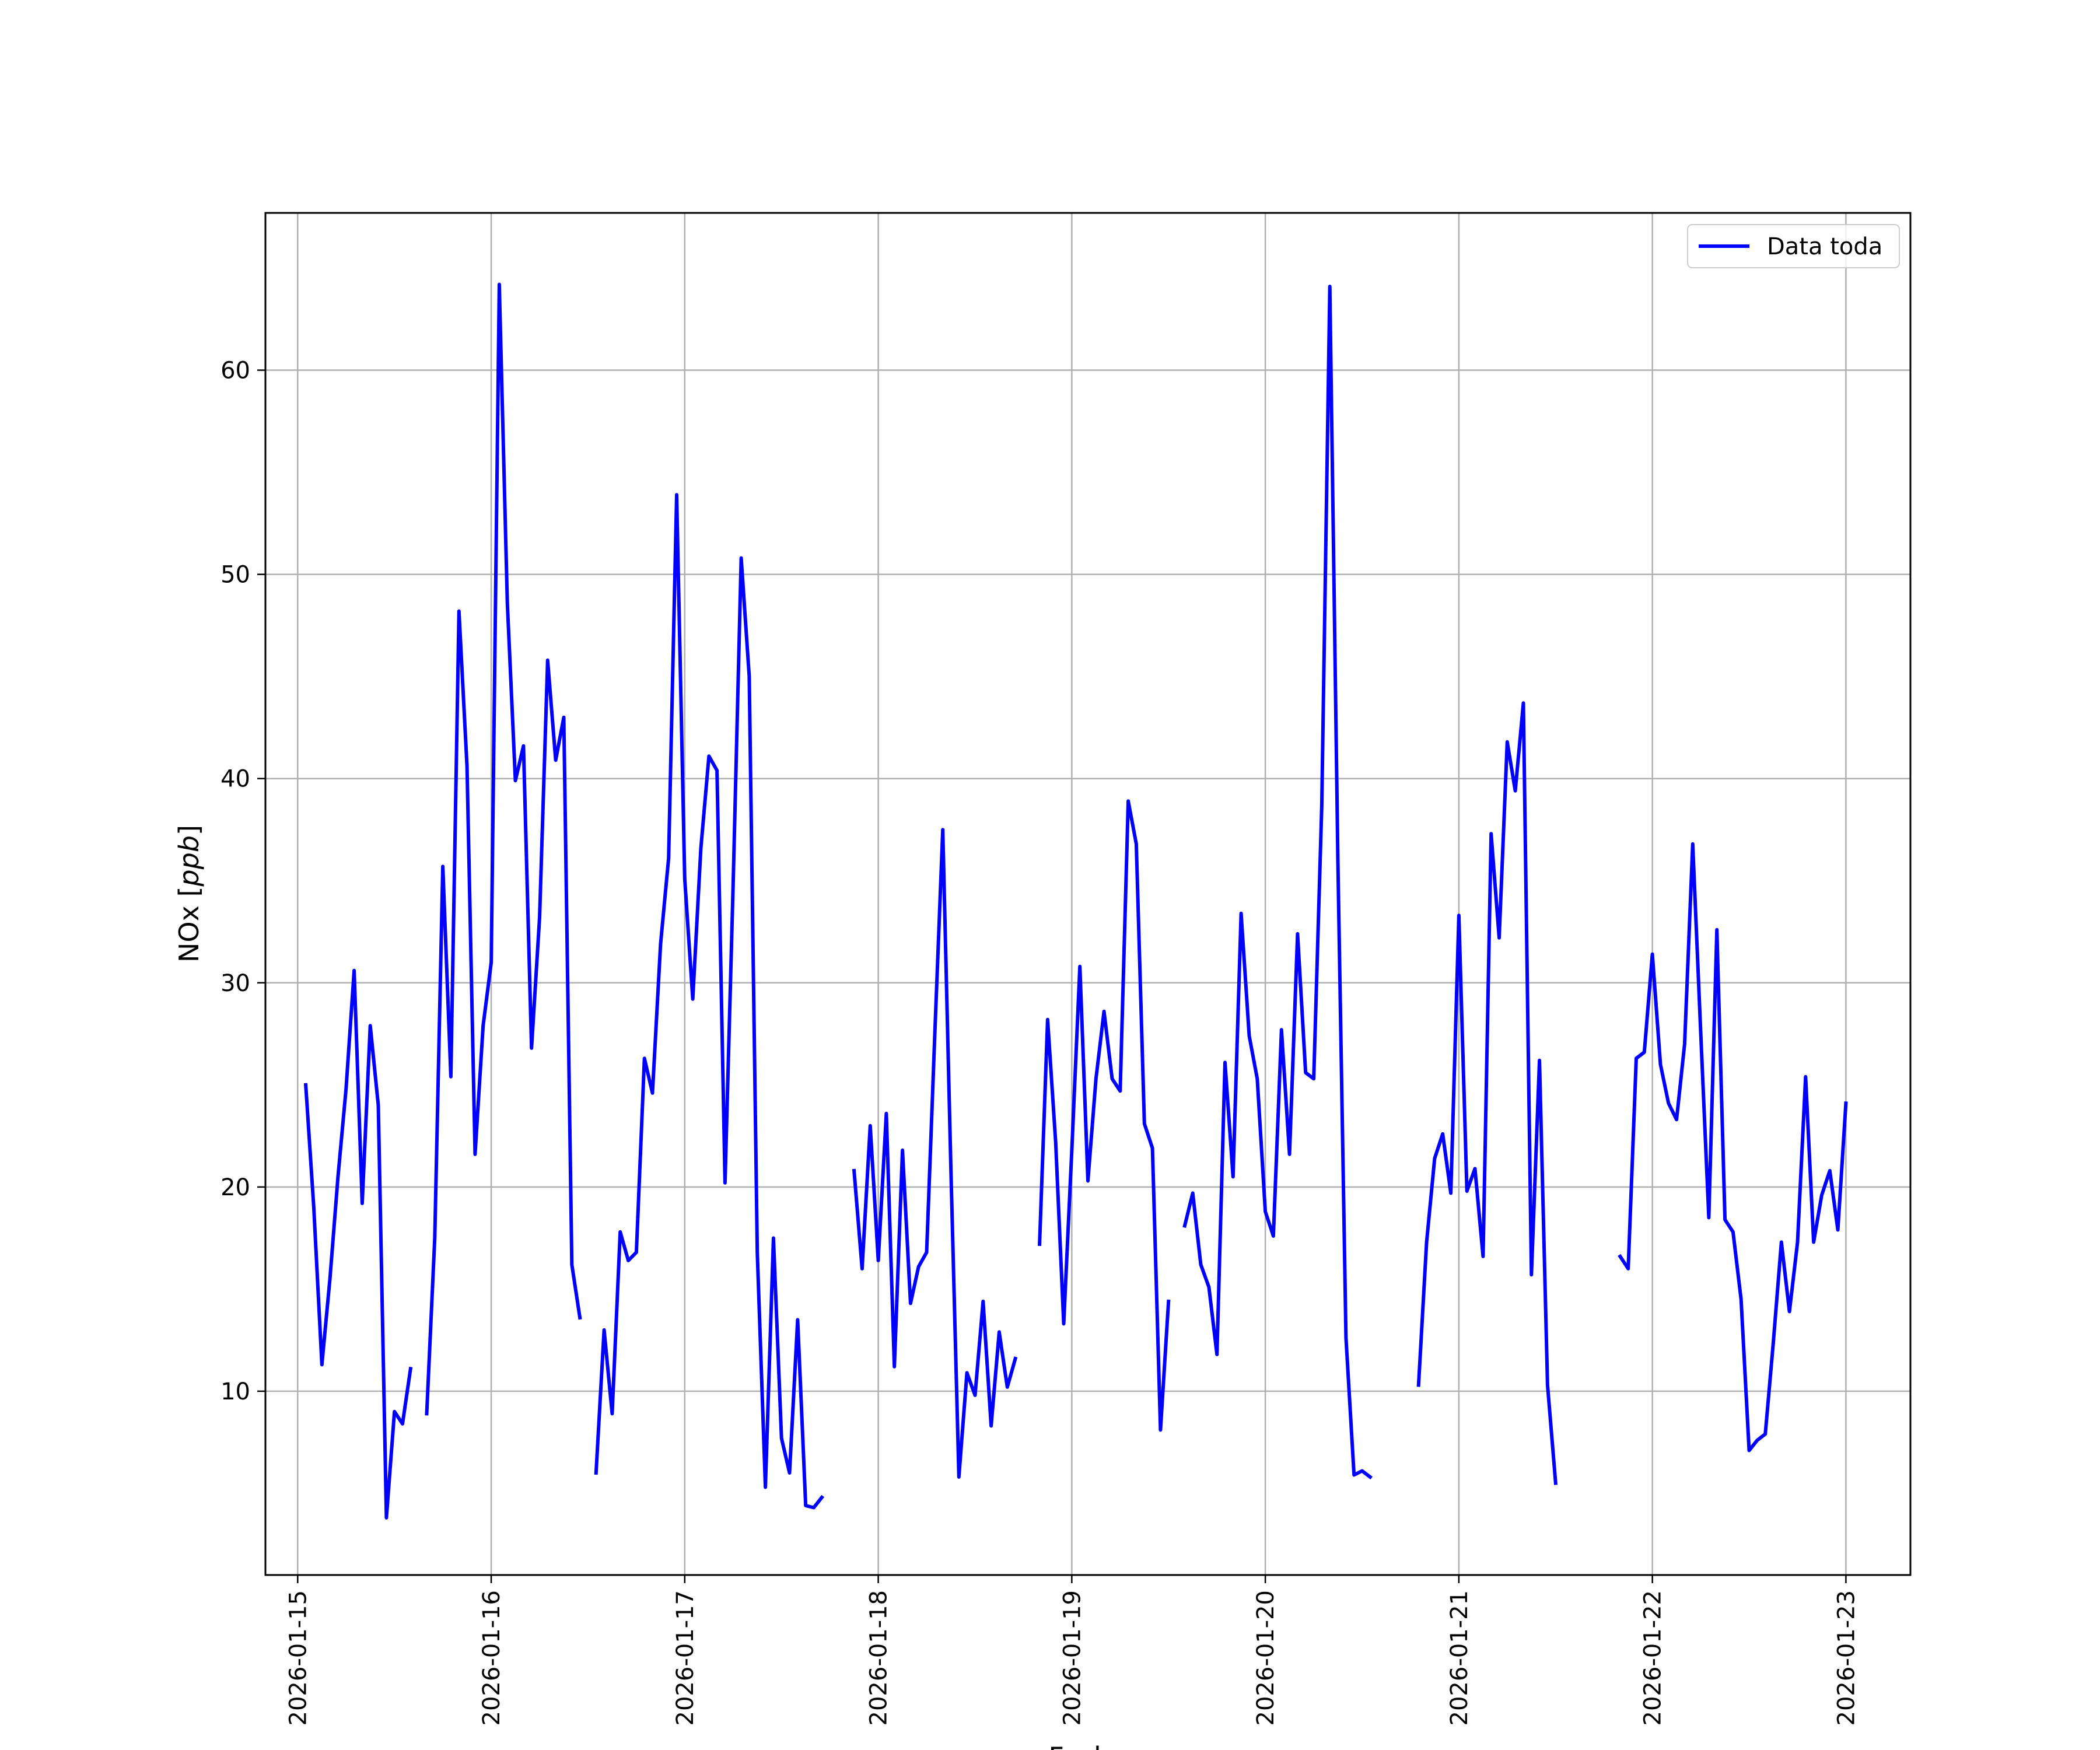 This screenshot has height=1750, width=2100. Describe the element at coordinates (1846, 1658) in the screenshot. I see `x-tick-label: 2026-01-23` at that location.